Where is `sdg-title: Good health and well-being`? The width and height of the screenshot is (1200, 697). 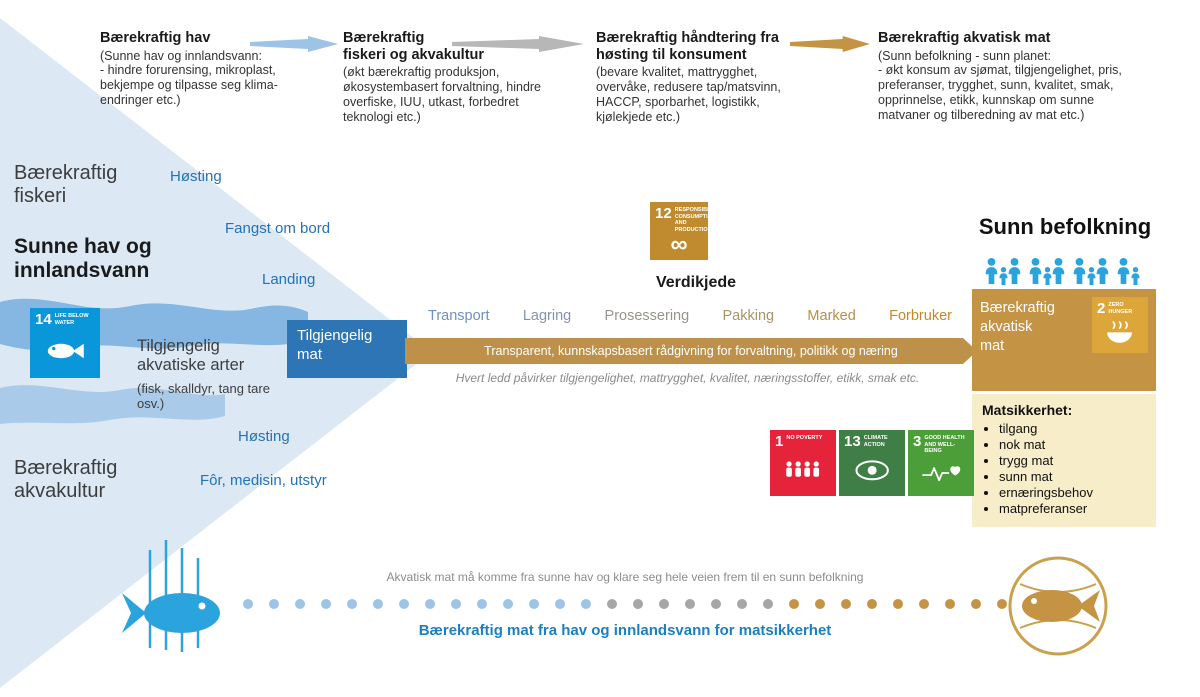
sdg-title: Good health and well-being is located at coordinates (944, 445).